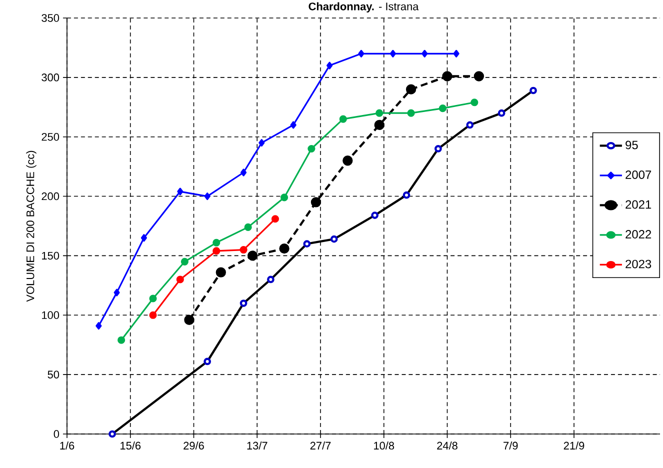  What do you see at coordinates (31, 226) in the screenshot?
I see `y-axis-title: VOLUME DI 200 BACCHE (cc)` at bounding box center [31, 226].